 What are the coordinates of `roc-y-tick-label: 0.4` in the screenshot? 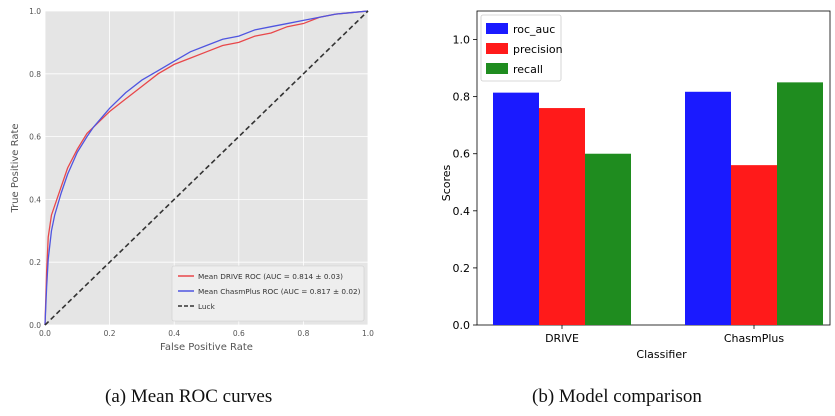 It's located at (35, 199).